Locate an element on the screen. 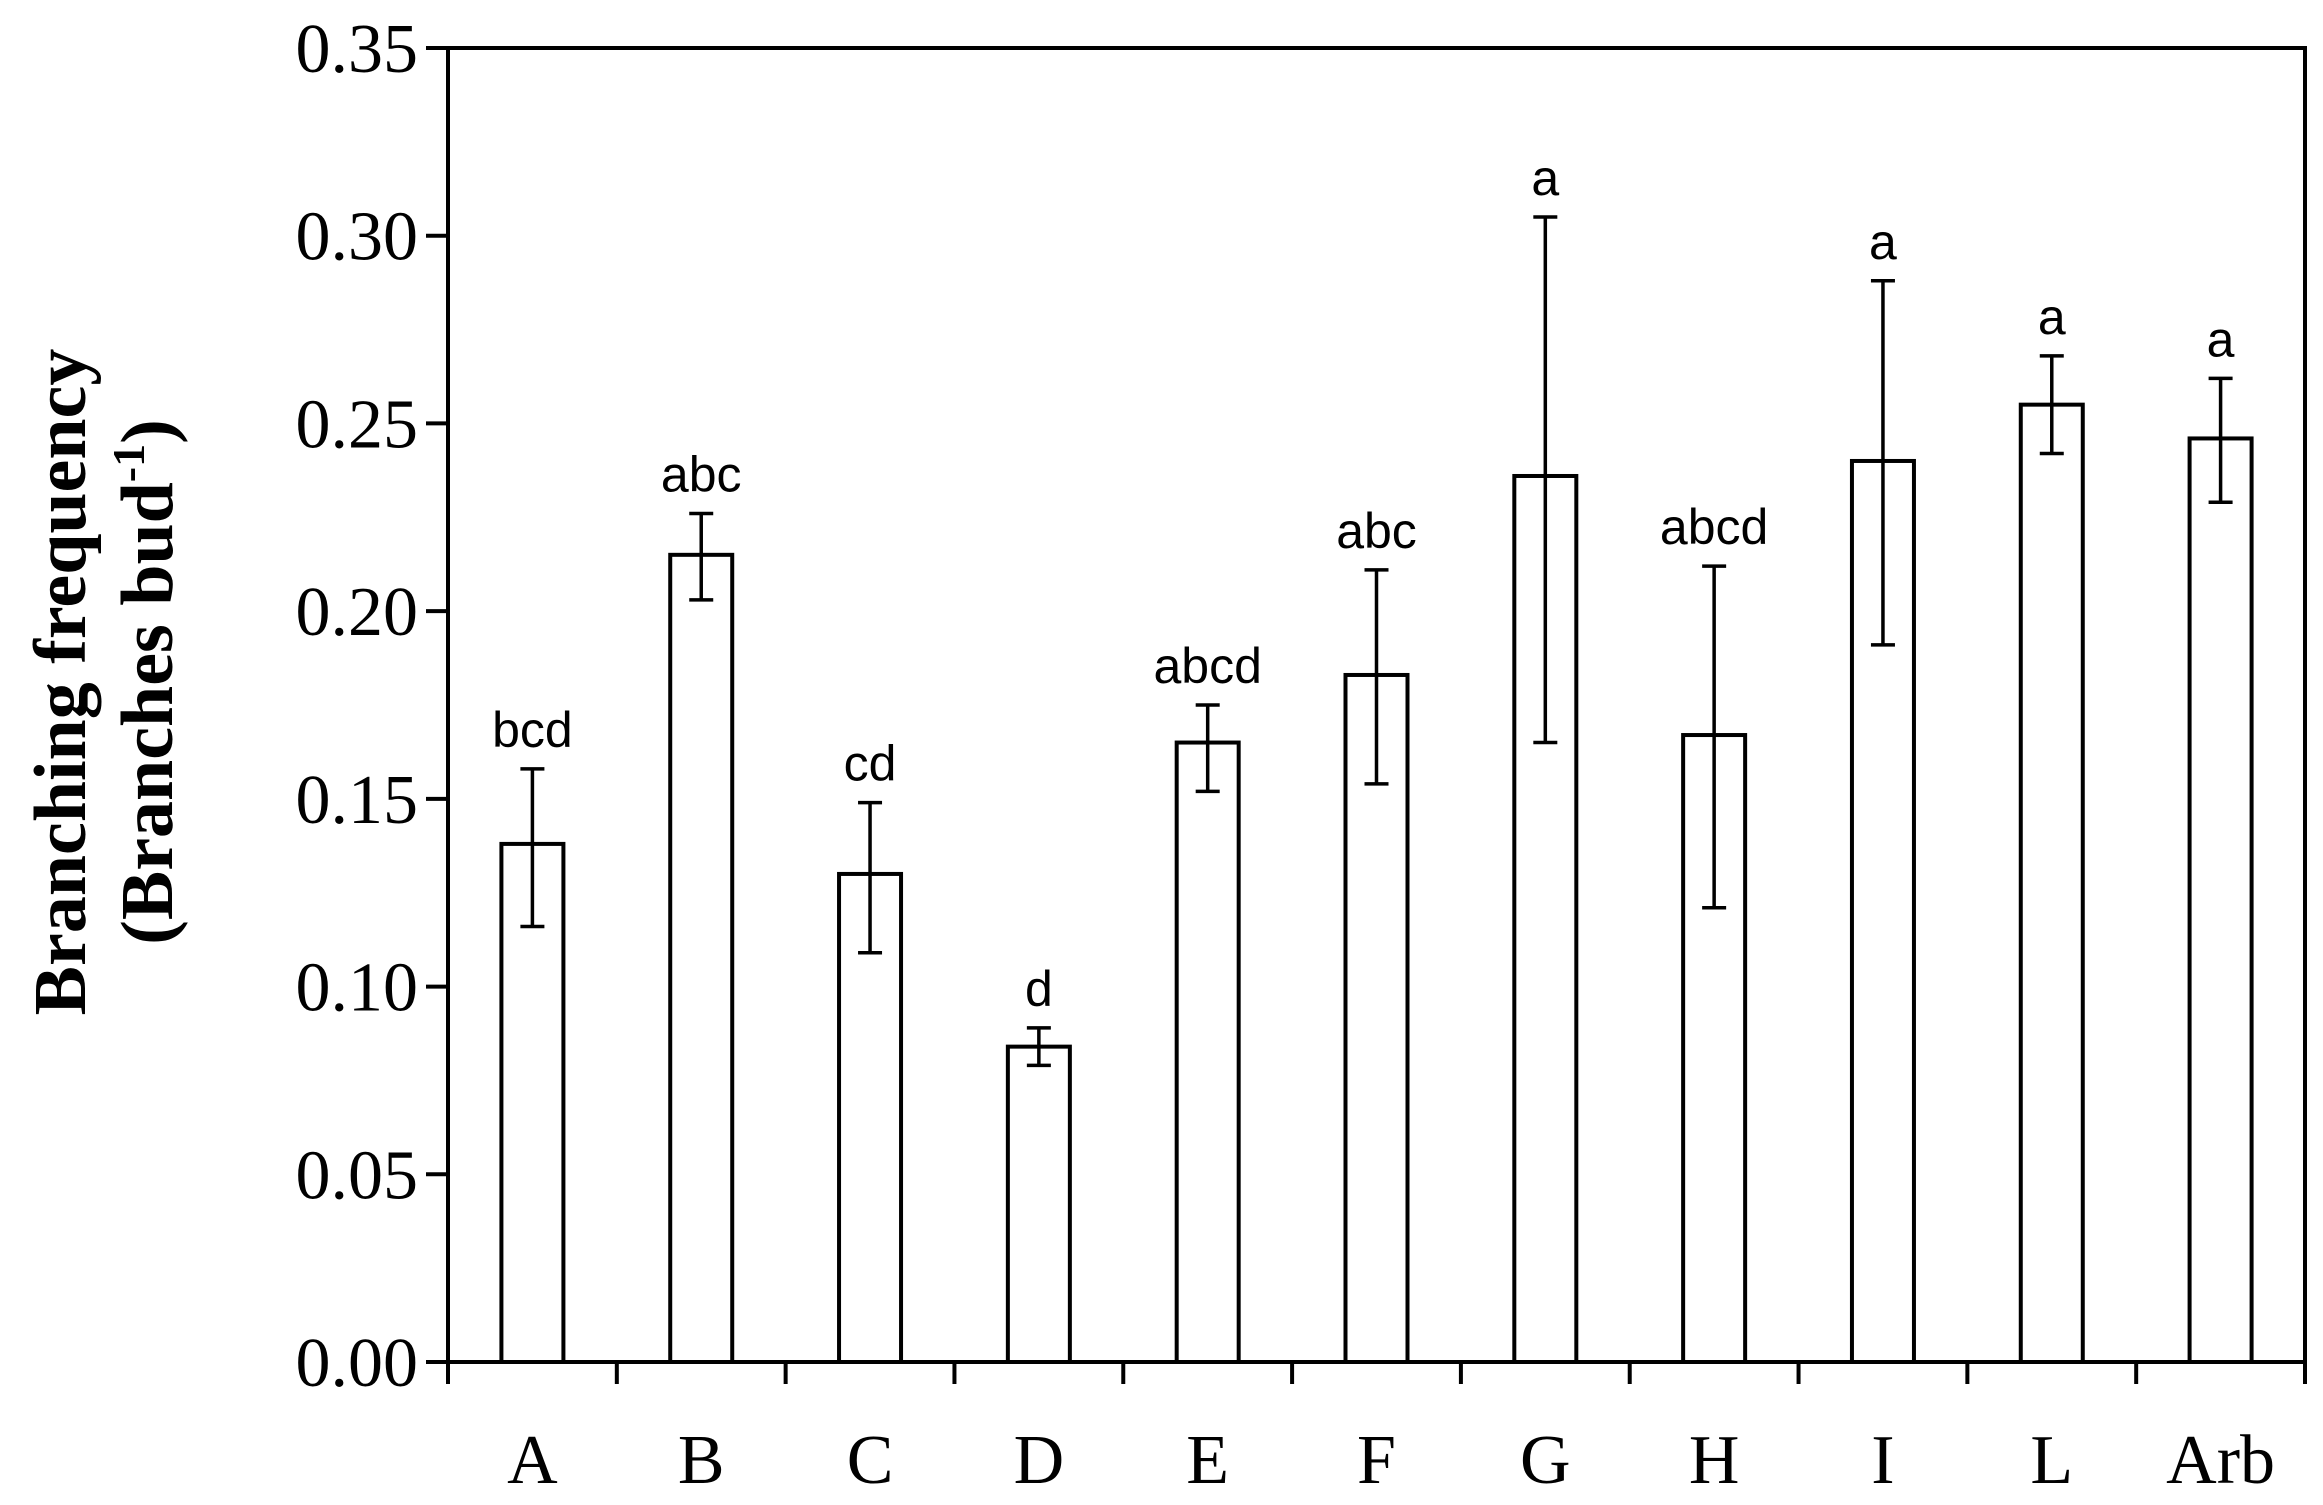 Image resolution: width=2323 pixels, height=1505 pixels. category-label-A: A is located at coordinates (532, 1460).